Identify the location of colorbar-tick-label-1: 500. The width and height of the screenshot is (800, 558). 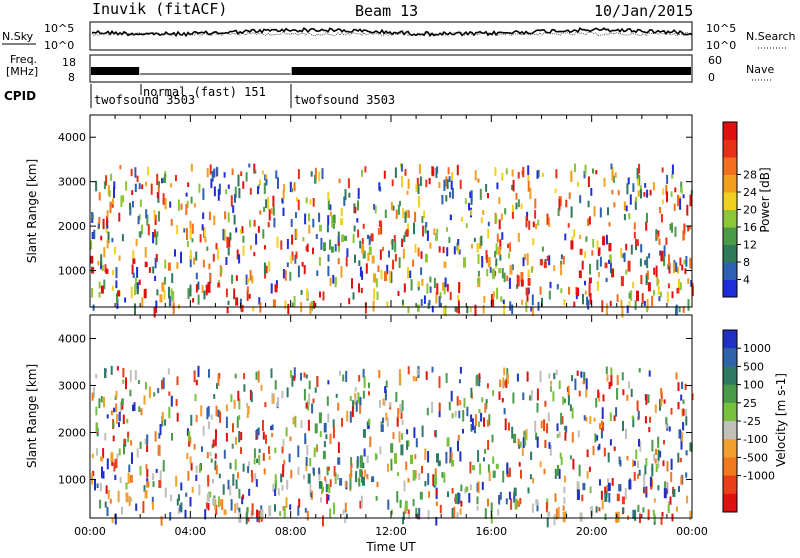
(753, 366).